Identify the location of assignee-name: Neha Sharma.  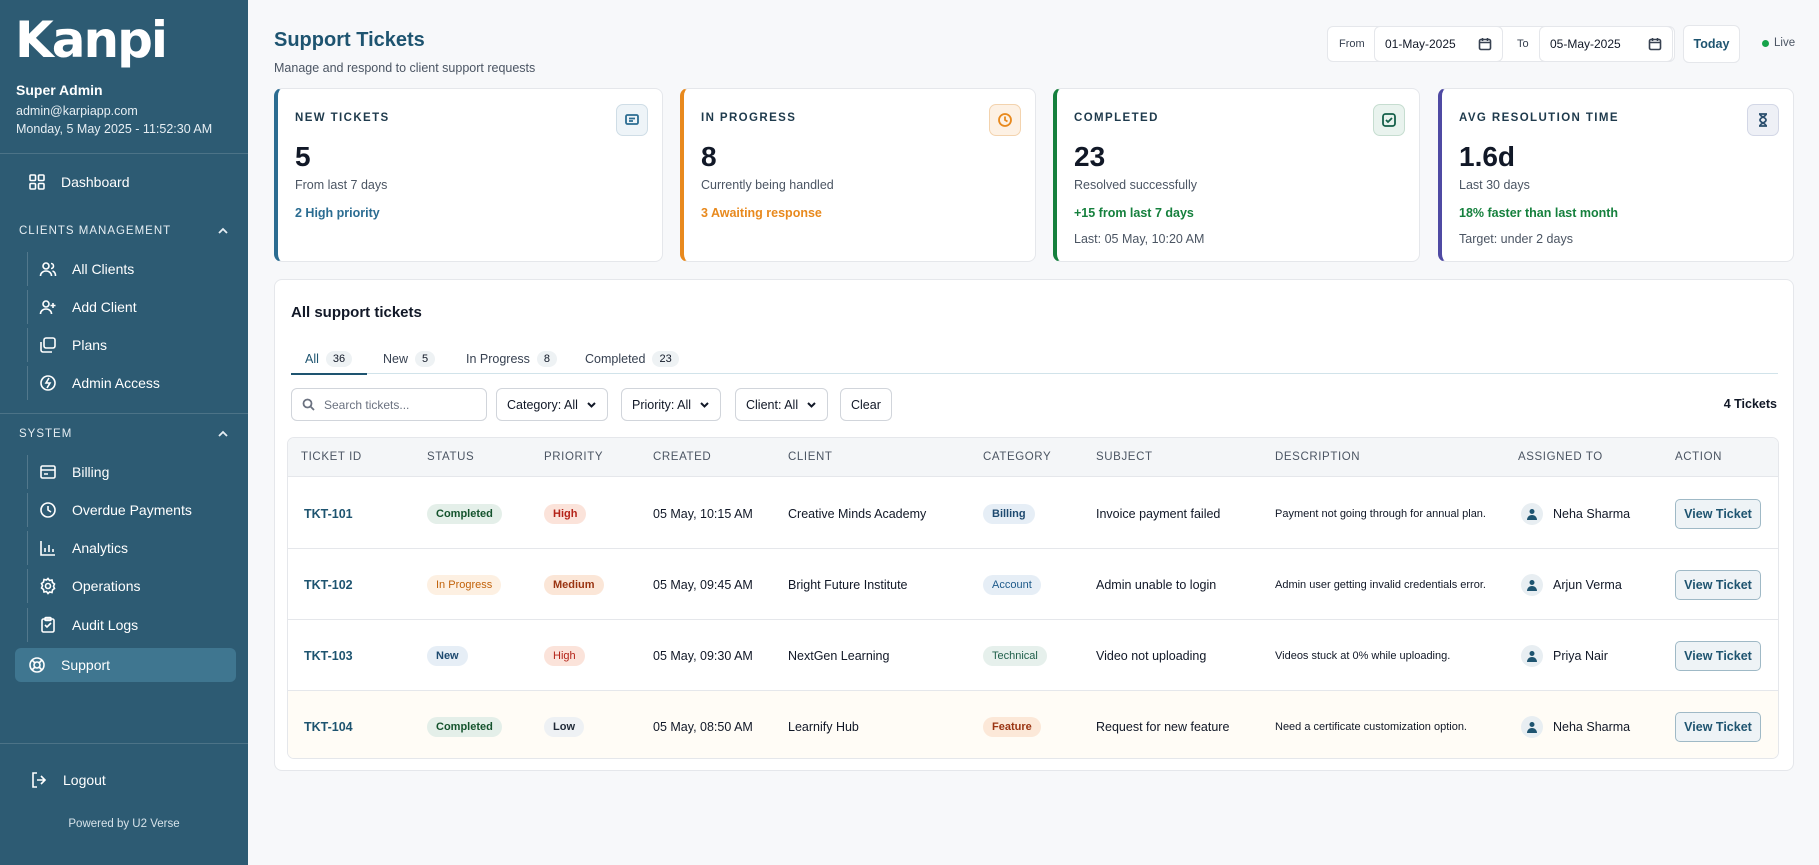
(1592, 513).